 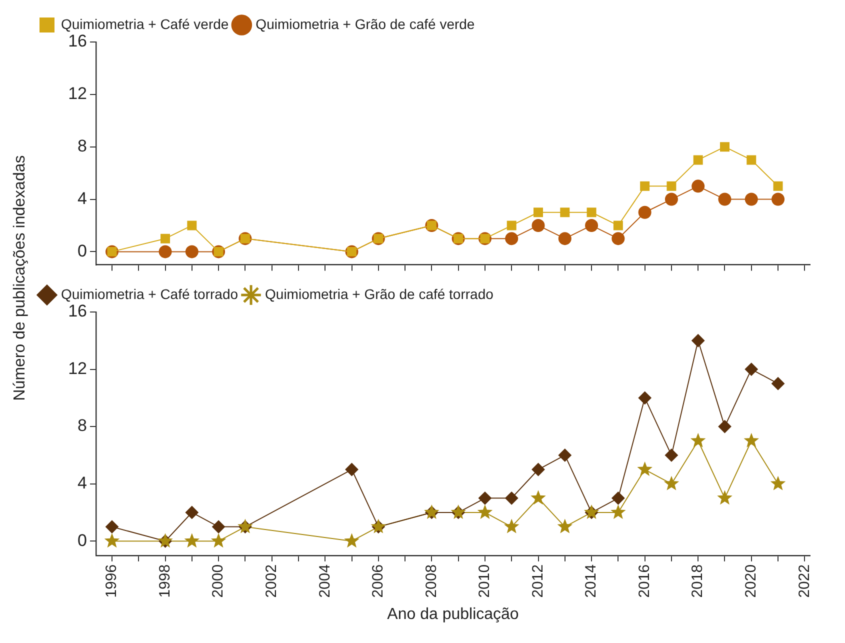 I want to click on legend-label: Quimiometria + Café torrado, so click(x=149, y=294).